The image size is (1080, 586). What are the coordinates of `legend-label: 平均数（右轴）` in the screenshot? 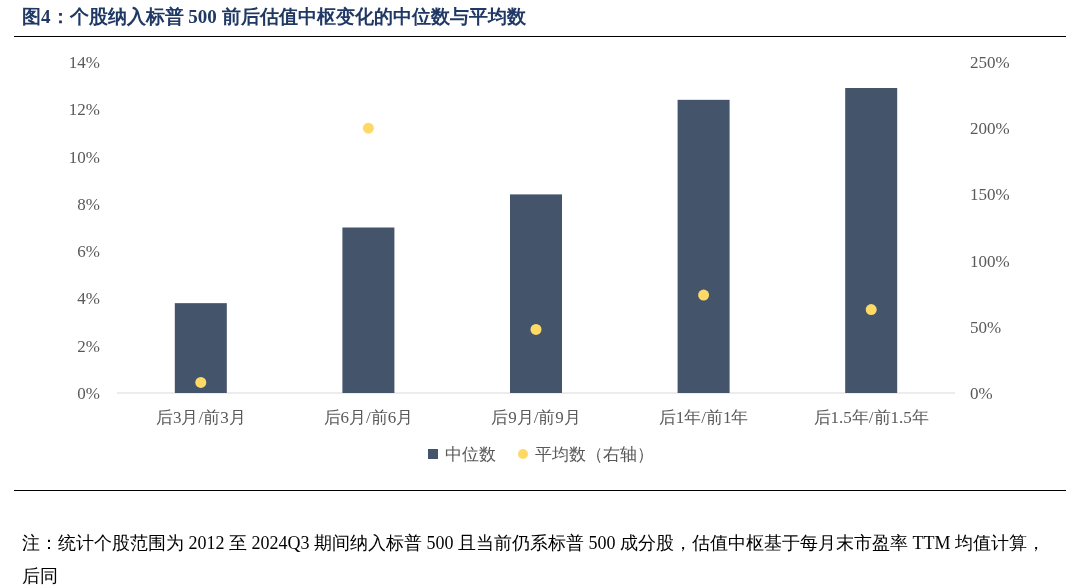 It's located at (594, 454).